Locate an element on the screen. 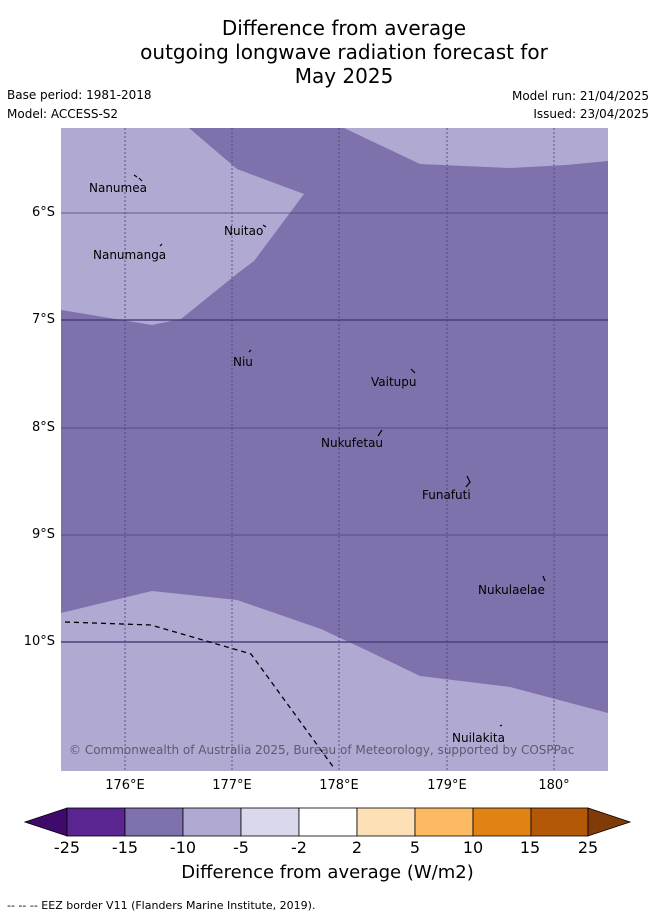 This screenshot has width=655, height=919. island-label-nanumea: Nanumea is located at coordinates (118, 188).